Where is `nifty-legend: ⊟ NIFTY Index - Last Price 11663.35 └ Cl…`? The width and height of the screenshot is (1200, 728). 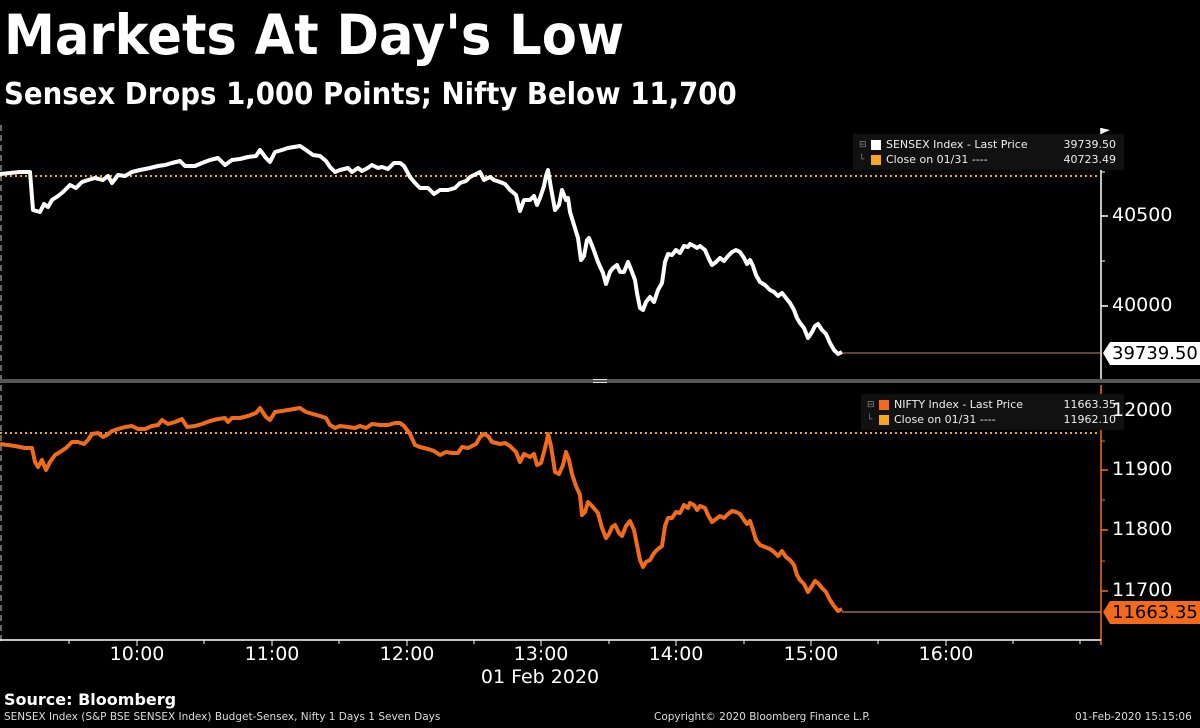
nifty-legend: ⊟ NIFTY Index - Last Price 11663.35 └ Cl… is located at coordinates (992, 412).